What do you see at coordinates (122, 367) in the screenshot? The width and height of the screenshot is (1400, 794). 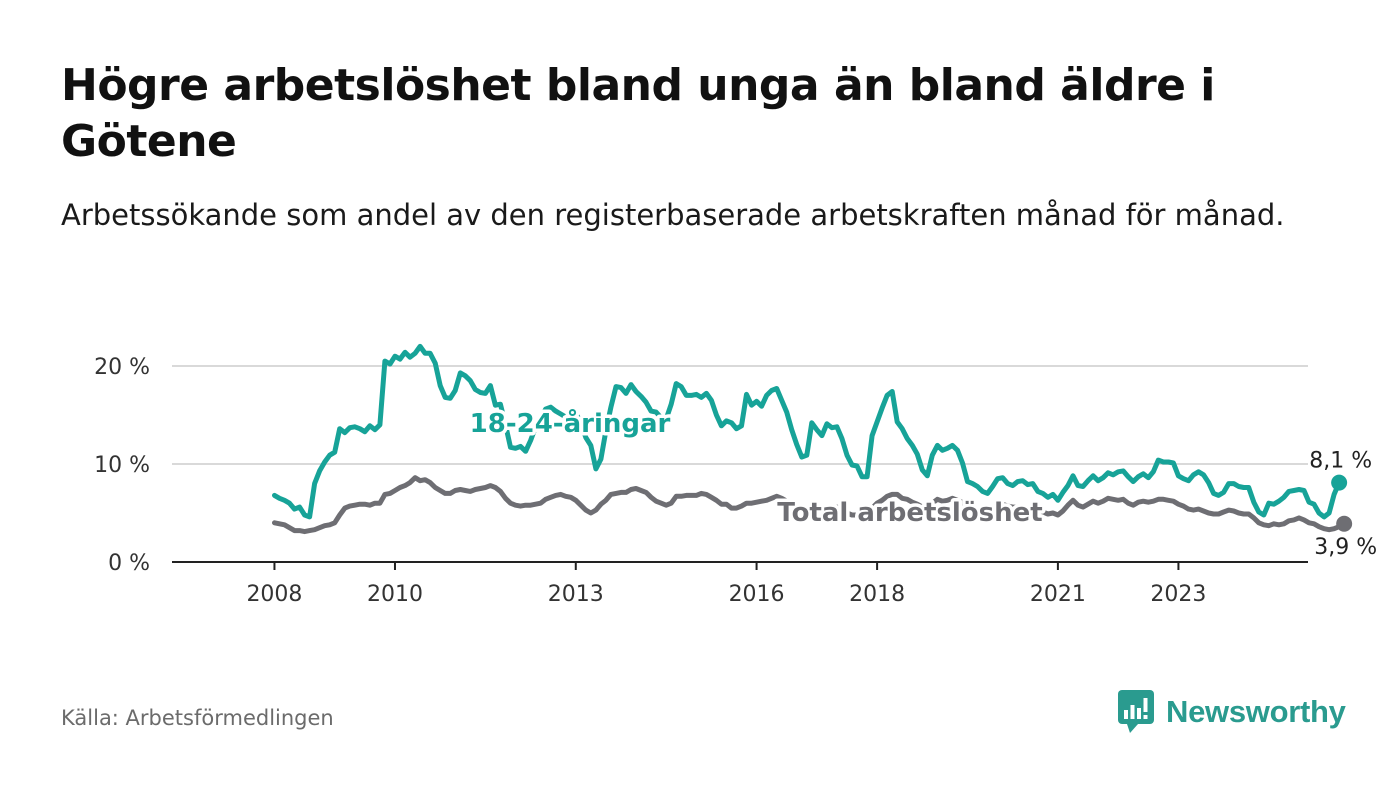 I see `y-tick-label: 20 %` at bounding box center [122, 367].